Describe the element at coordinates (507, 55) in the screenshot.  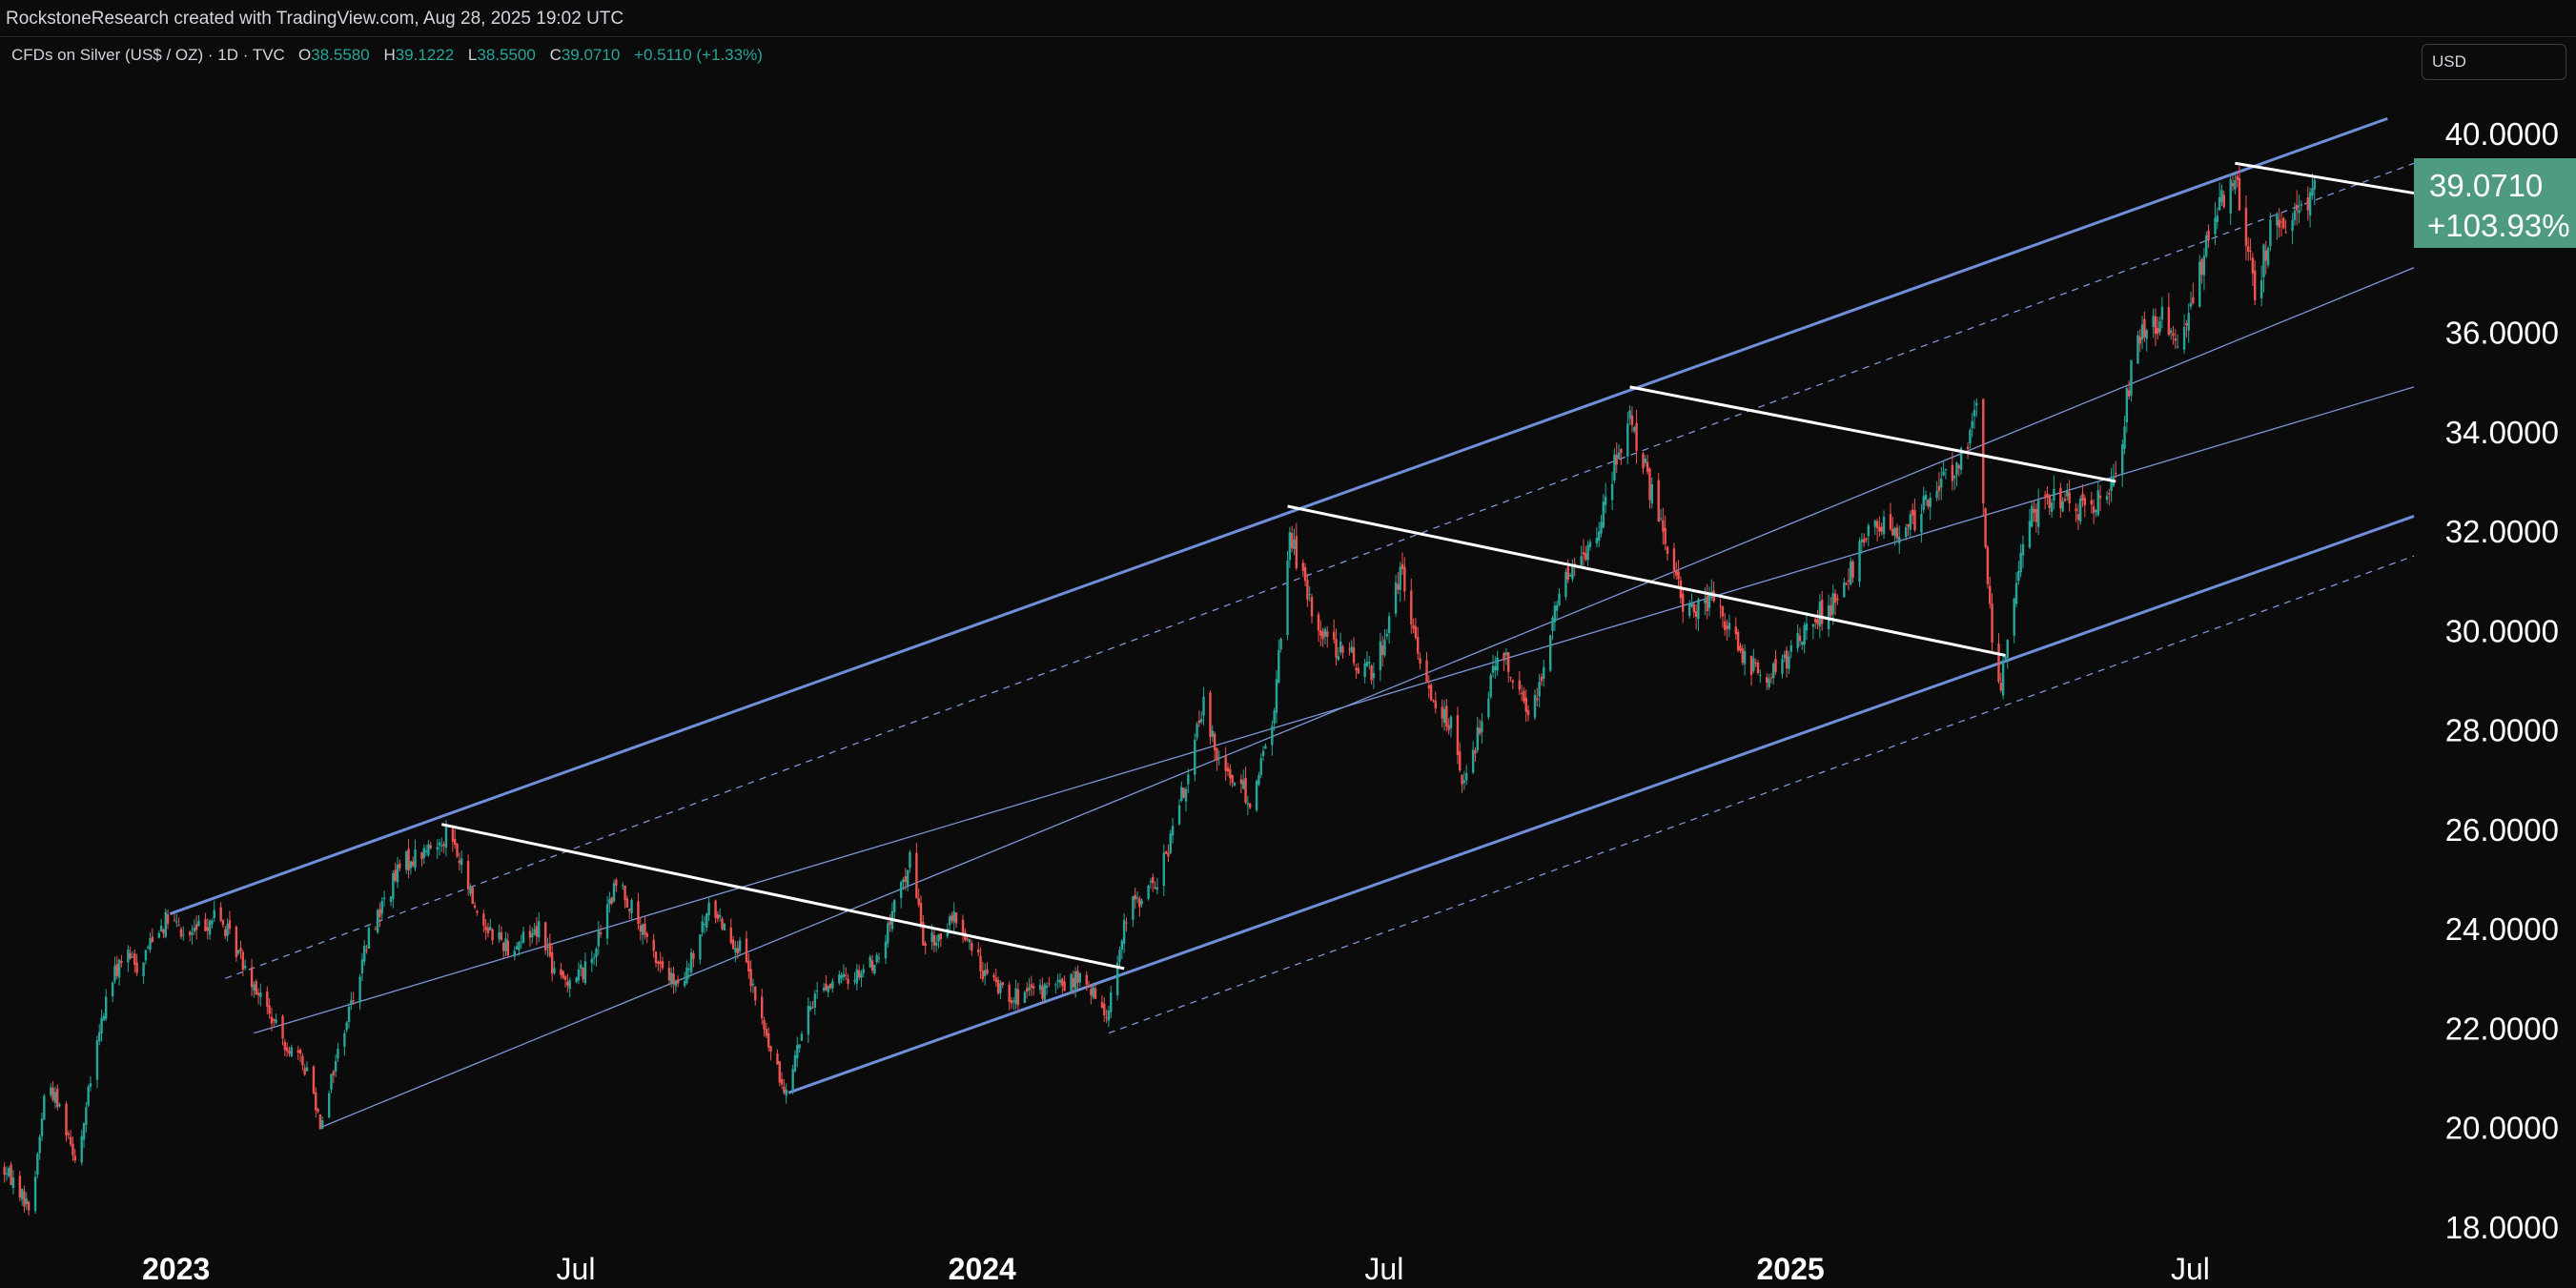
I see `low-value: 38.5500` at that location.